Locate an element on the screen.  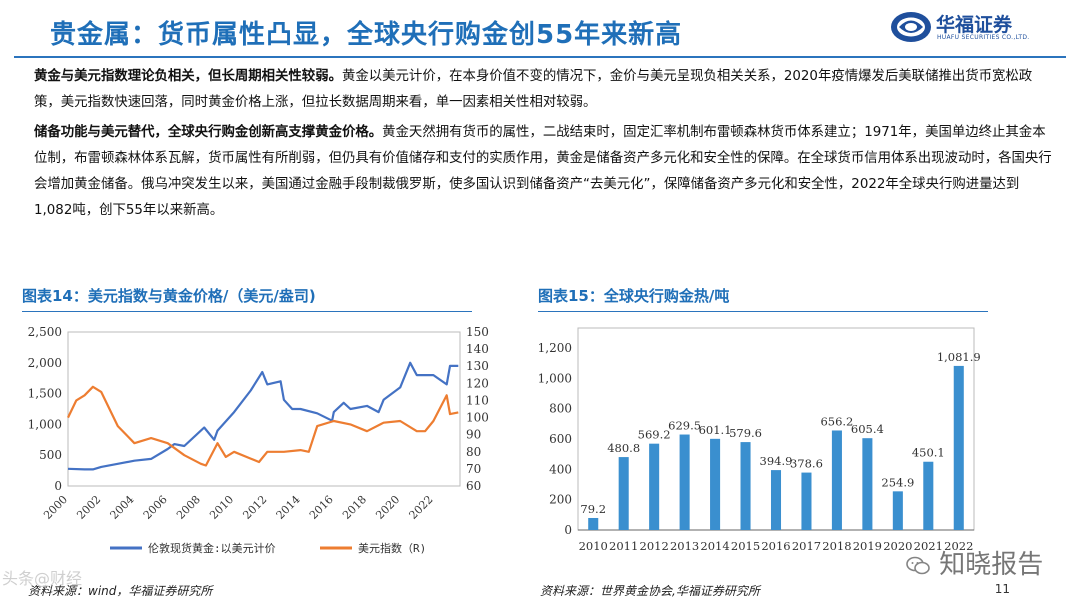
bar-x-tick-label-7: 2017 is located at coordinates (806, 546).